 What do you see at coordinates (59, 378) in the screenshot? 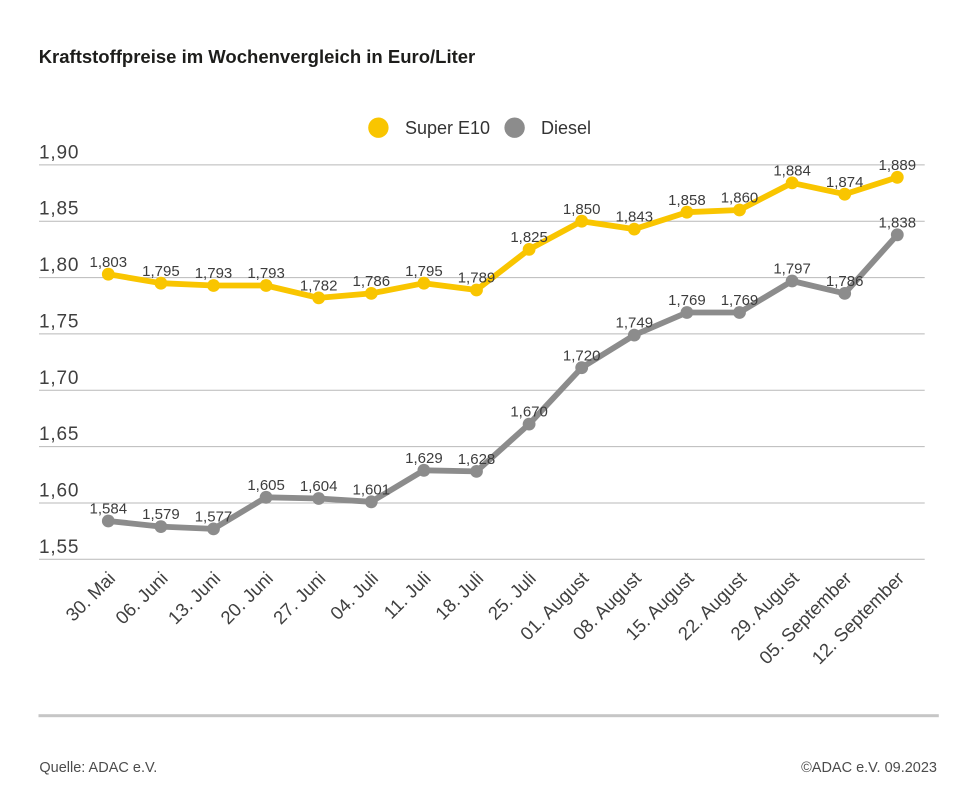
I see `svg-text: 1,70` at bounding box center [59, 378].